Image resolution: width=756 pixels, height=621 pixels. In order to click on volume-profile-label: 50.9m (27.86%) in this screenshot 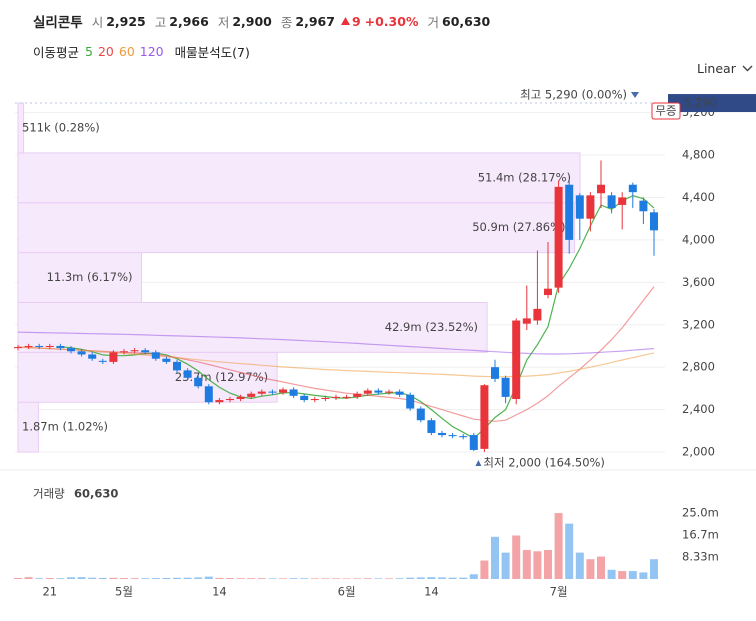, I will do `click(518, 227)`.